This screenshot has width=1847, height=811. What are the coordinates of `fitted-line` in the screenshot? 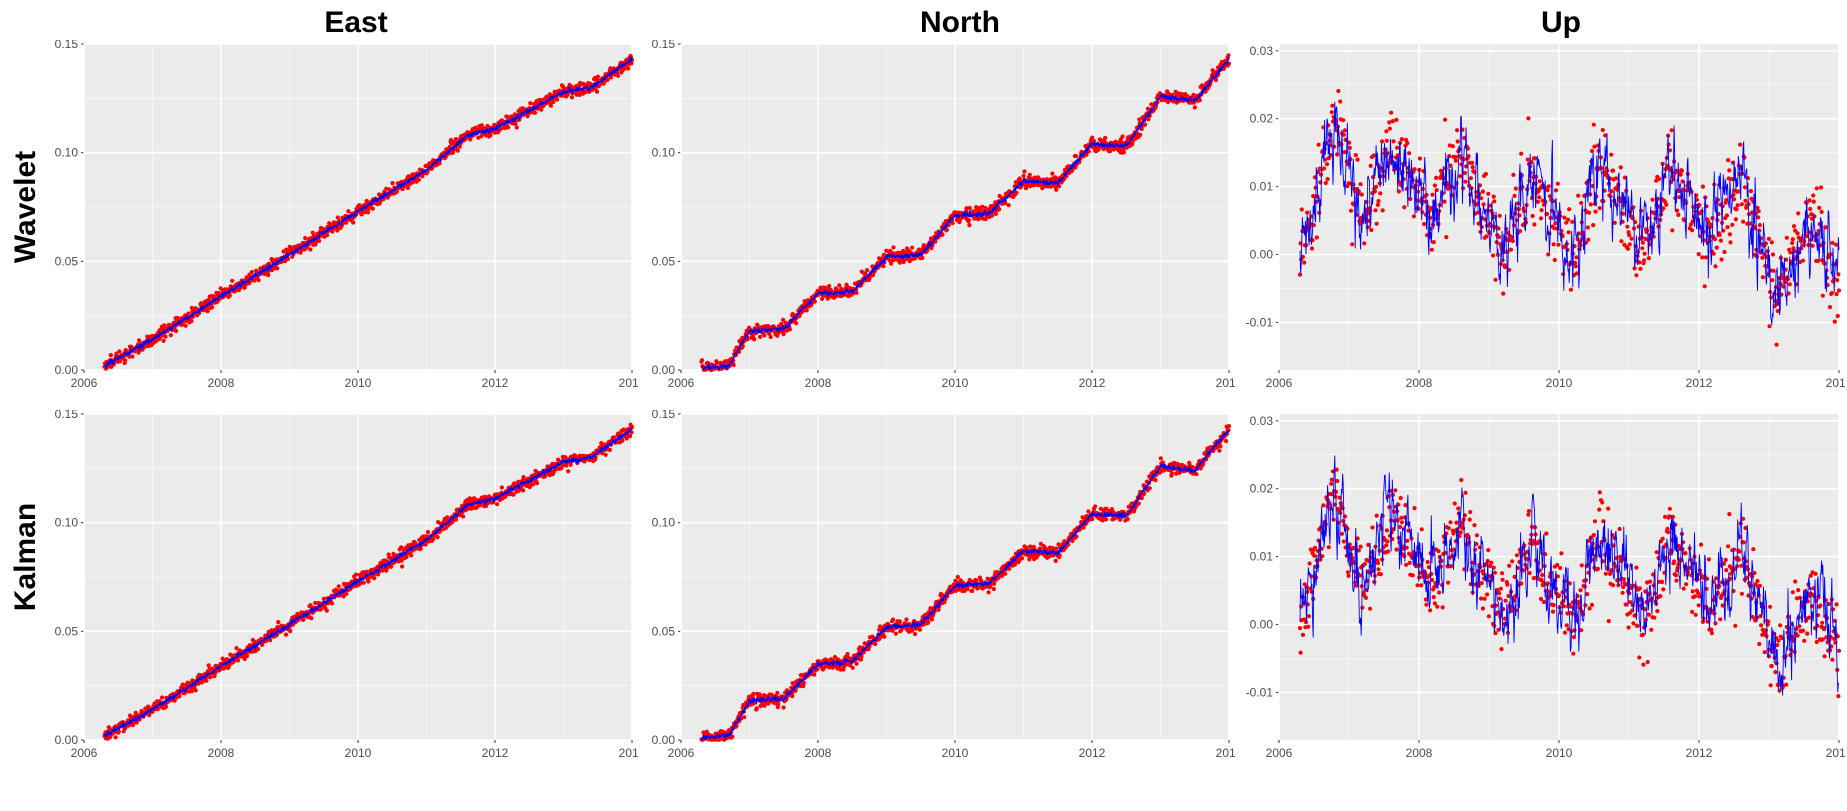 It's located at (368, 582).